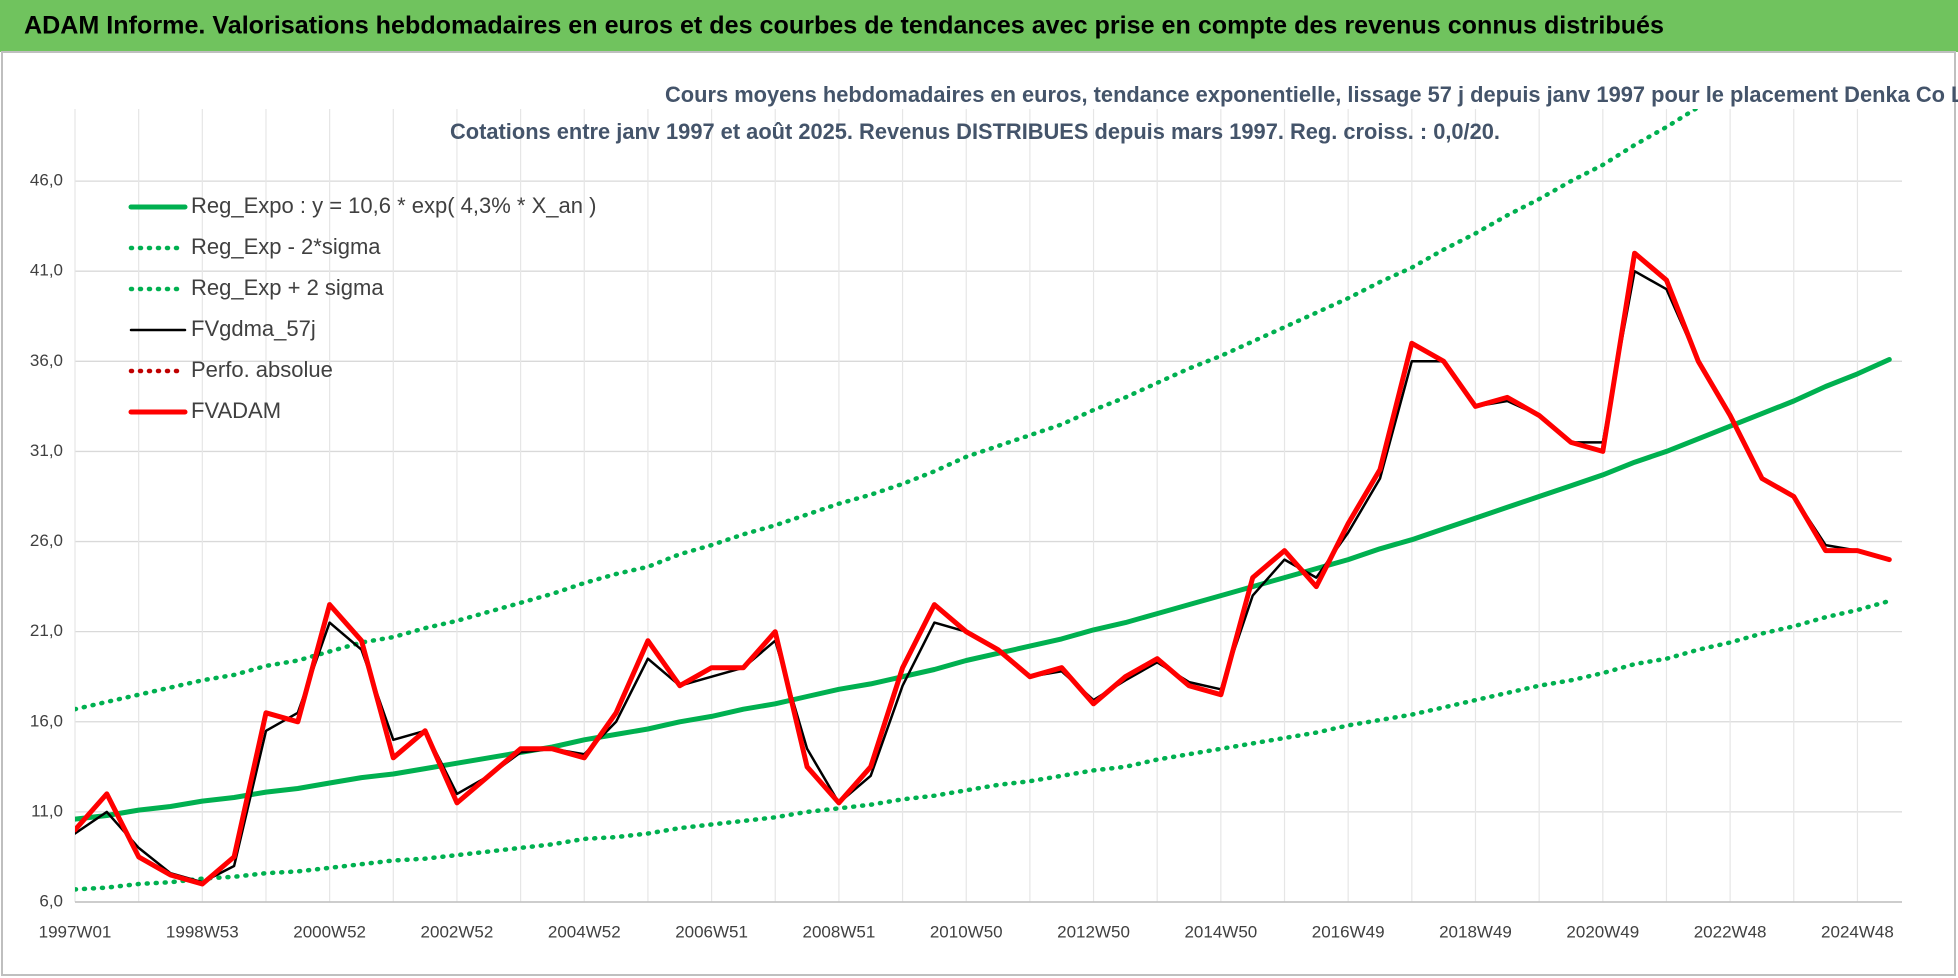 Image resolution: width=1958 pixels, height=978 pixels. What do you see at coordinates (457, 931) in the screenshot?
I see `x-tick-label: 2002W52` at bounding box center [457, 931].